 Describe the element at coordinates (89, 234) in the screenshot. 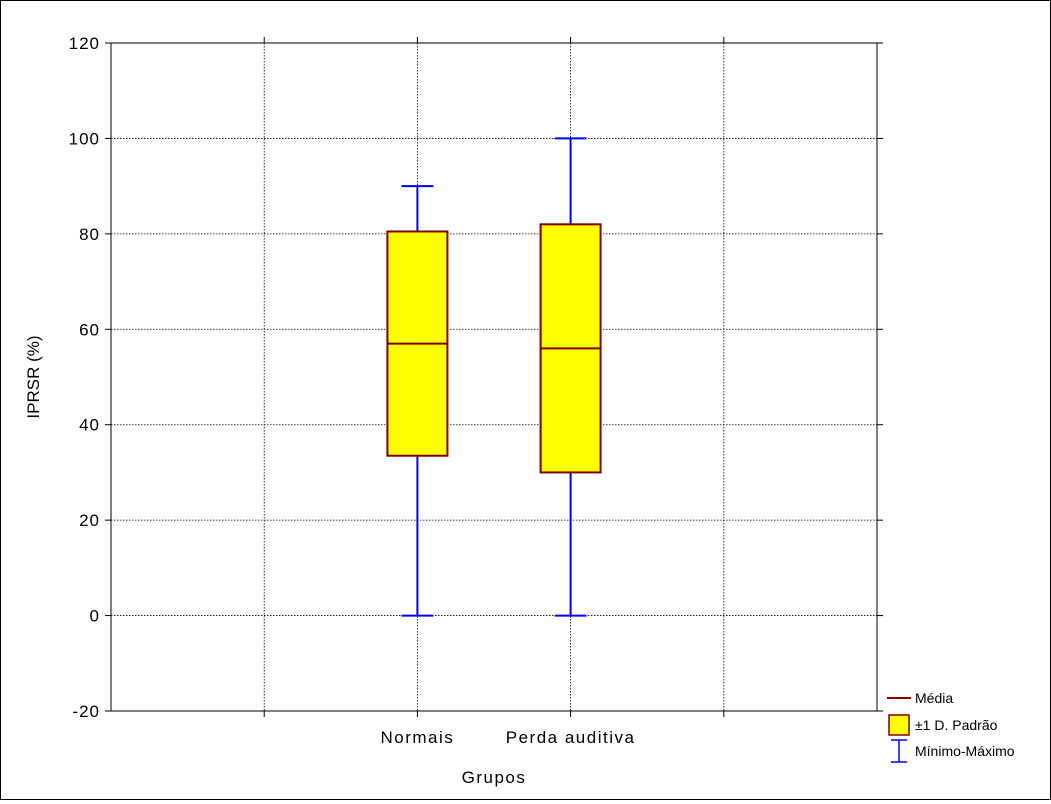

I see `y-tick-label: 80` at that location.